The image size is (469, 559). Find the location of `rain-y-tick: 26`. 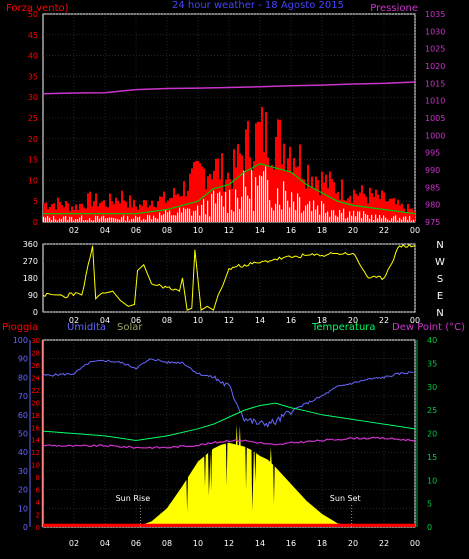

rain-y-tick: 26 is located at coordinates (35, 366).